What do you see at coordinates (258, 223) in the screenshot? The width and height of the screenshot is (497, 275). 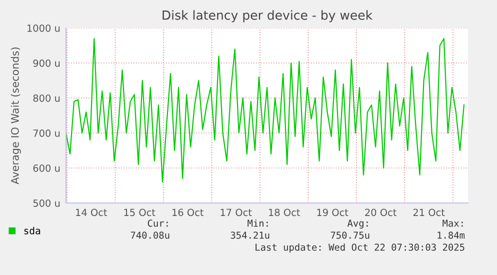 I see `text: Min:` at bounding box center [258, 223].